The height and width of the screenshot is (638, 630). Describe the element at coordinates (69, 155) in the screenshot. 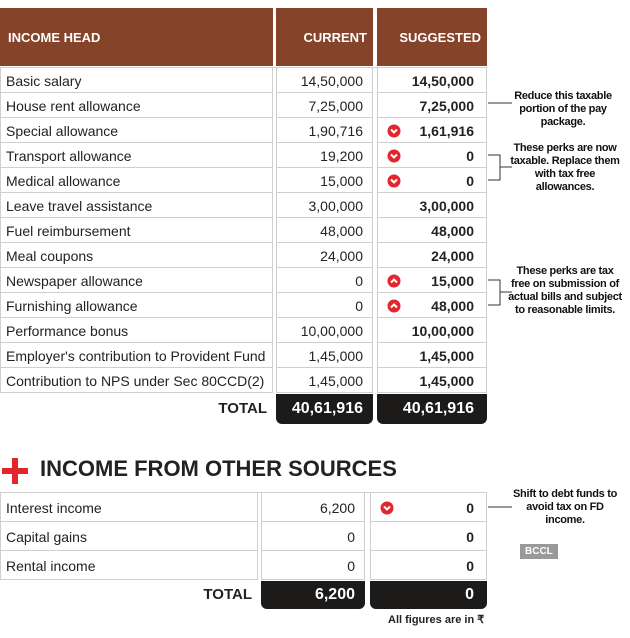

I see `row-label: Transport allowance` at that location.